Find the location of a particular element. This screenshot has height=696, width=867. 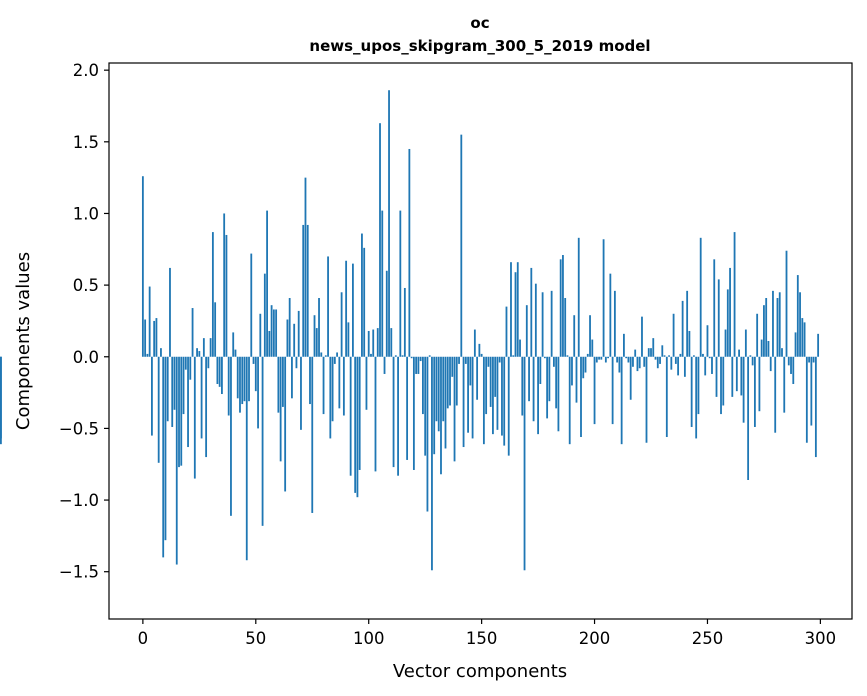

y-tick-label: 0.0 is located at coordinates (86, 357).